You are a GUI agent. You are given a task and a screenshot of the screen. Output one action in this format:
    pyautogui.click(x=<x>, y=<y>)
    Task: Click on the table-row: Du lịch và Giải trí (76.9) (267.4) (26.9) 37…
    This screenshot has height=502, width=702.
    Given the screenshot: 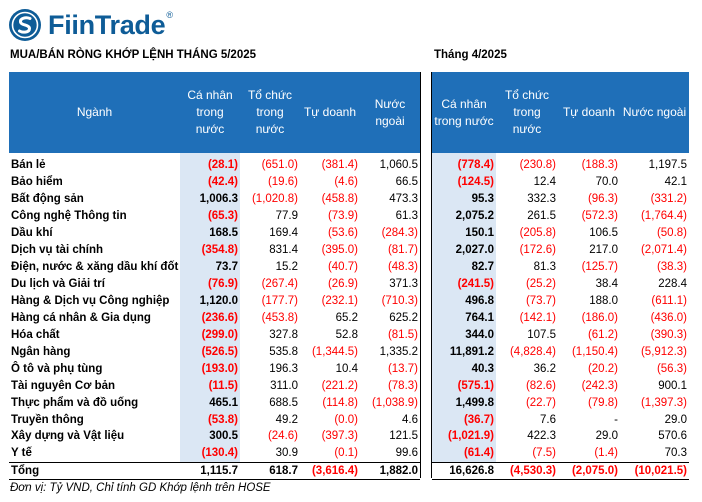 What is the action you would take?
    pyautogui.click(x=214, y=284)
    